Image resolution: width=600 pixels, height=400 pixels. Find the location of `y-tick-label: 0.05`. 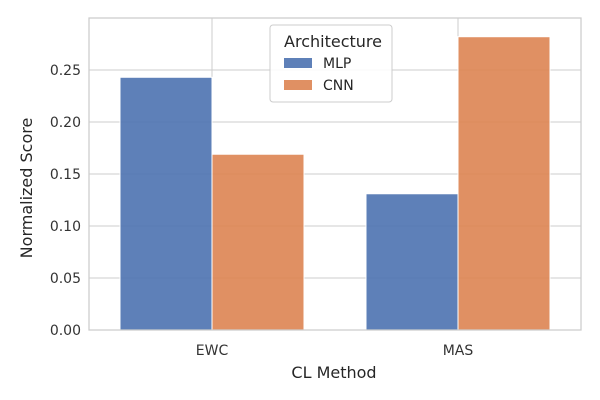

y-tick-label: 0.05 is located at coordinates (65, 279).